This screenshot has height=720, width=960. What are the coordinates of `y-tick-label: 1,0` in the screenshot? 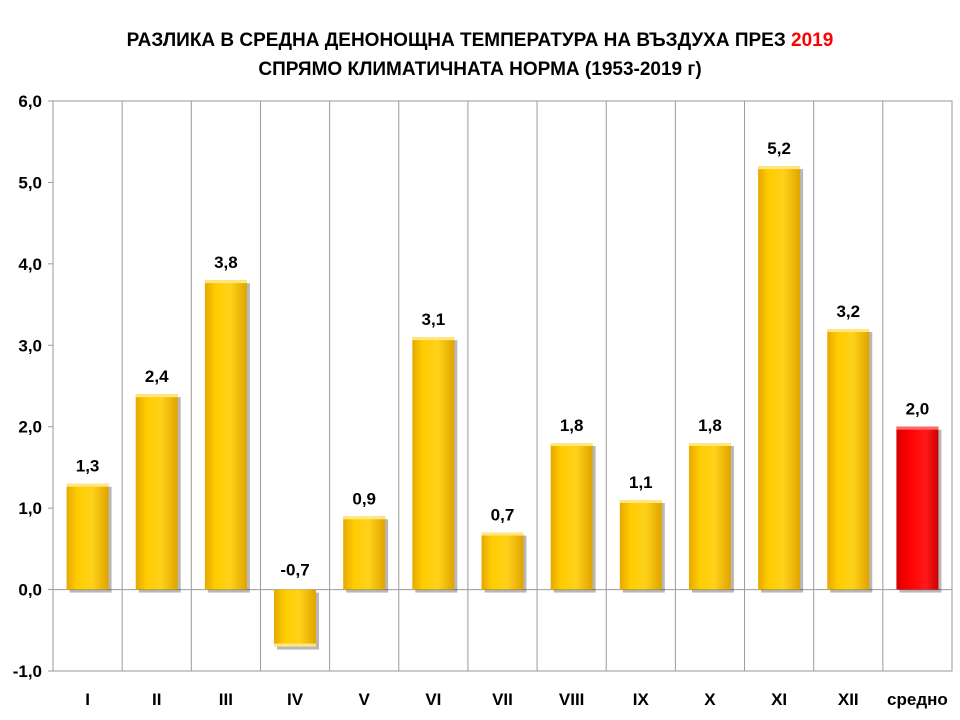 It's located at (30, 508).